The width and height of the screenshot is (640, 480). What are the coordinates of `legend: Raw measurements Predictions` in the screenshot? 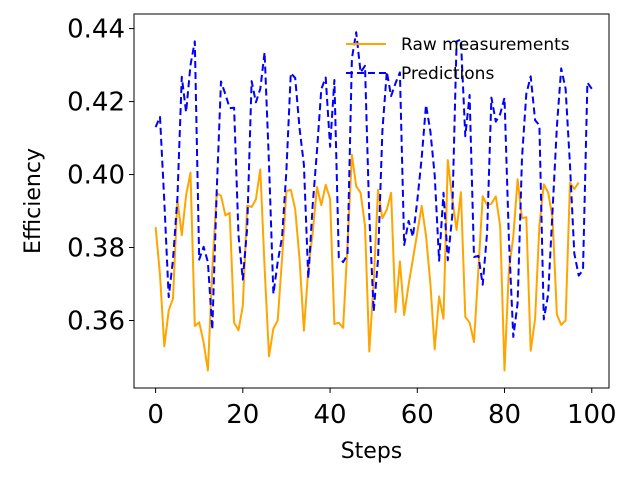 It's located at (458, 59).